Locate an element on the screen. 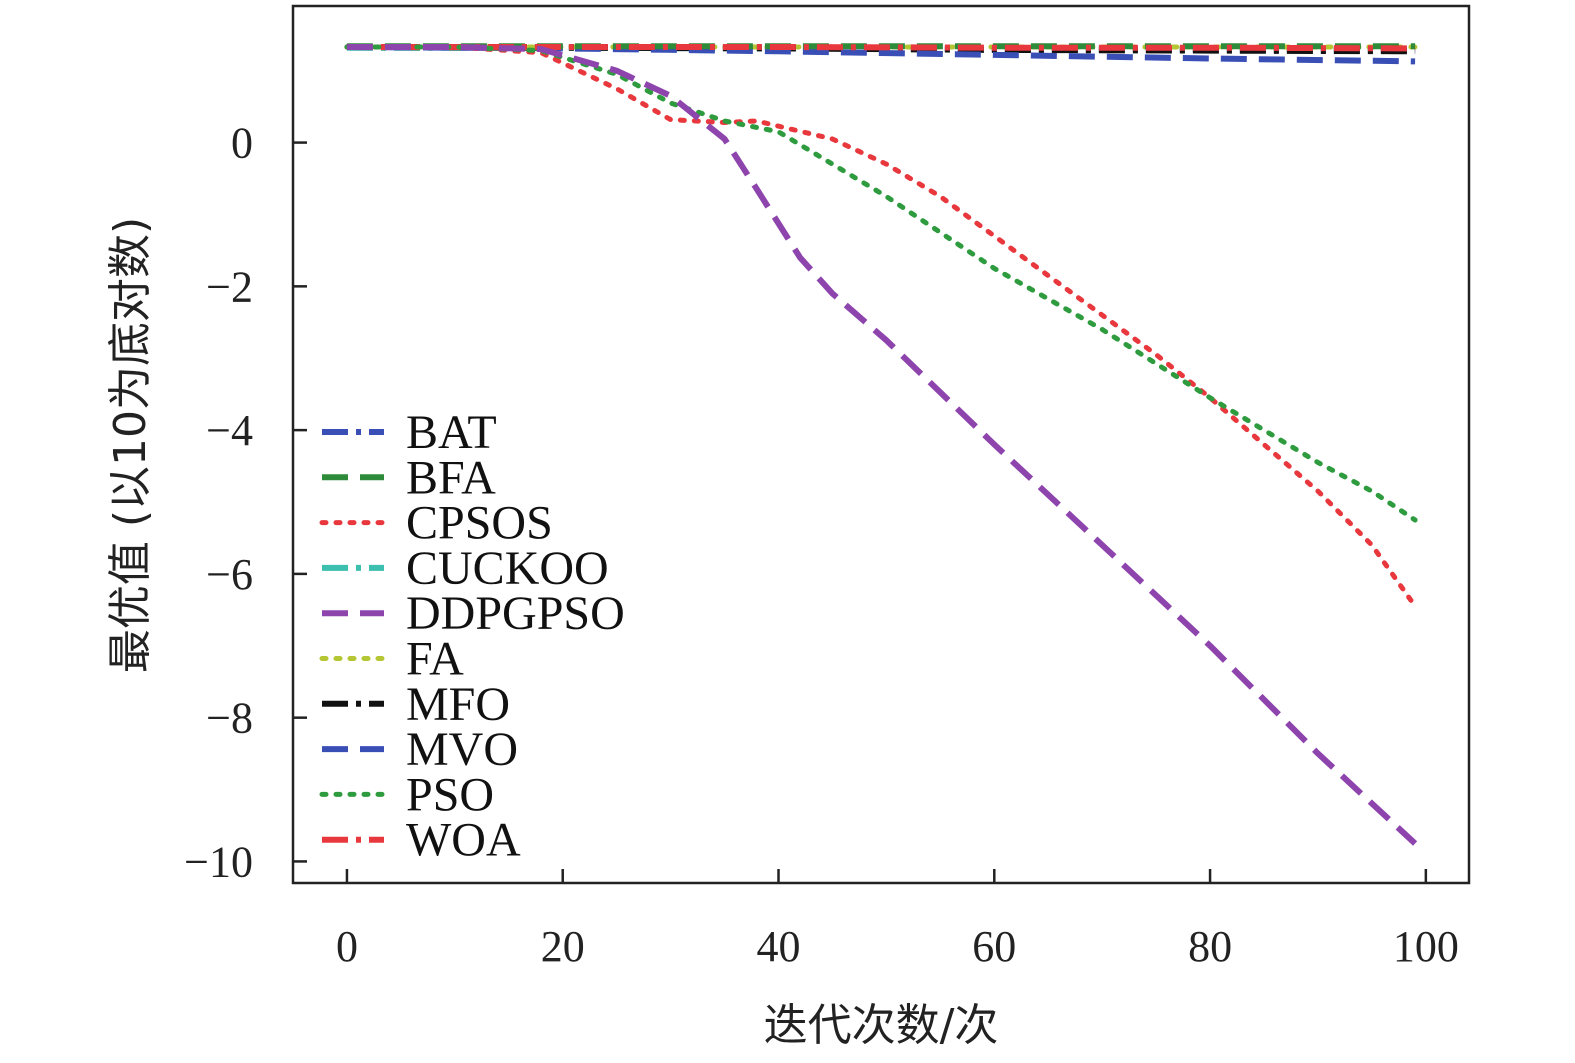 This screenshot has width=1575, height=1063. x-tick-label: 100 is located at coordinates (1426, 946).